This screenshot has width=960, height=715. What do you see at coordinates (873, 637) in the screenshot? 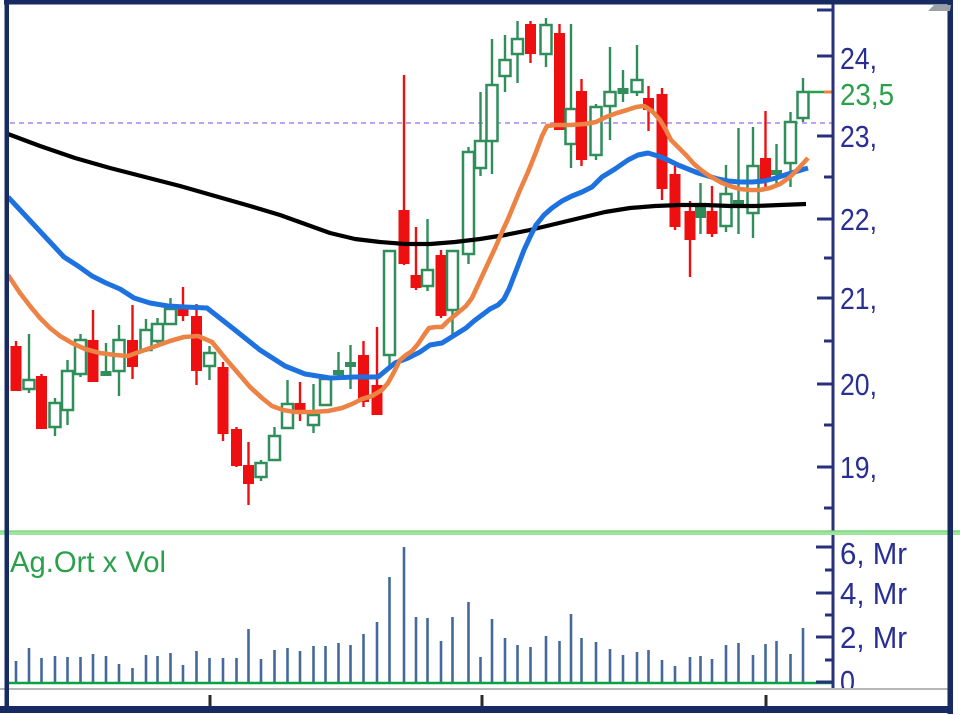
I see `svg-text: 2, Mr` at bounding box center [873, 637].